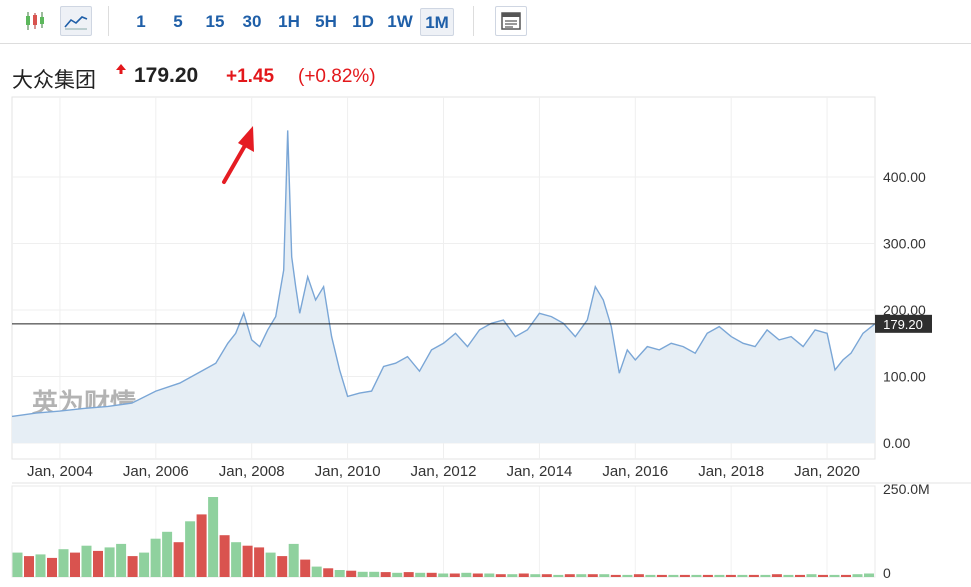  What do you see at coordinates (635, 471) in the screenshot?
I see `x-tick-label: Jan, 2016` at bounding box center [635, 471].